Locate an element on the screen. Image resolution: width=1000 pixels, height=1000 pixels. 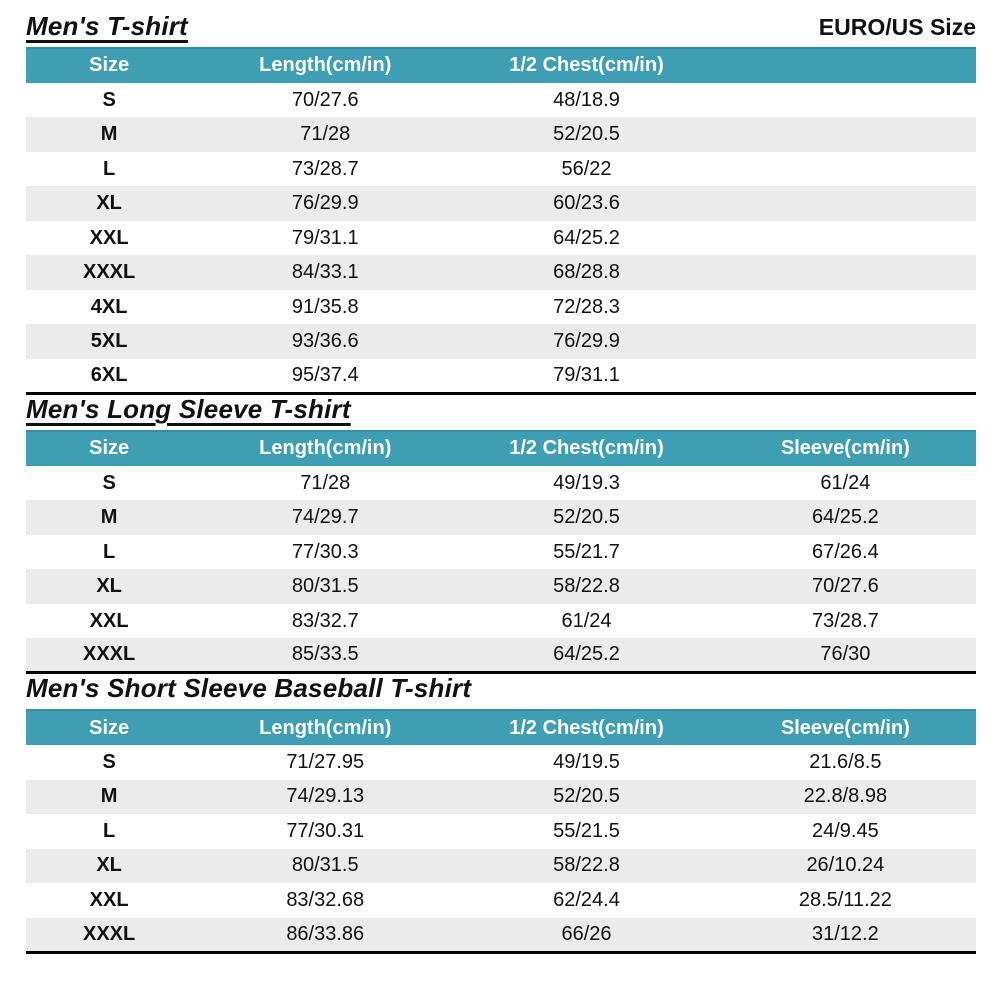
title-row: Men's Long Sleeve T-shirt is located at coordinates (501, 409).